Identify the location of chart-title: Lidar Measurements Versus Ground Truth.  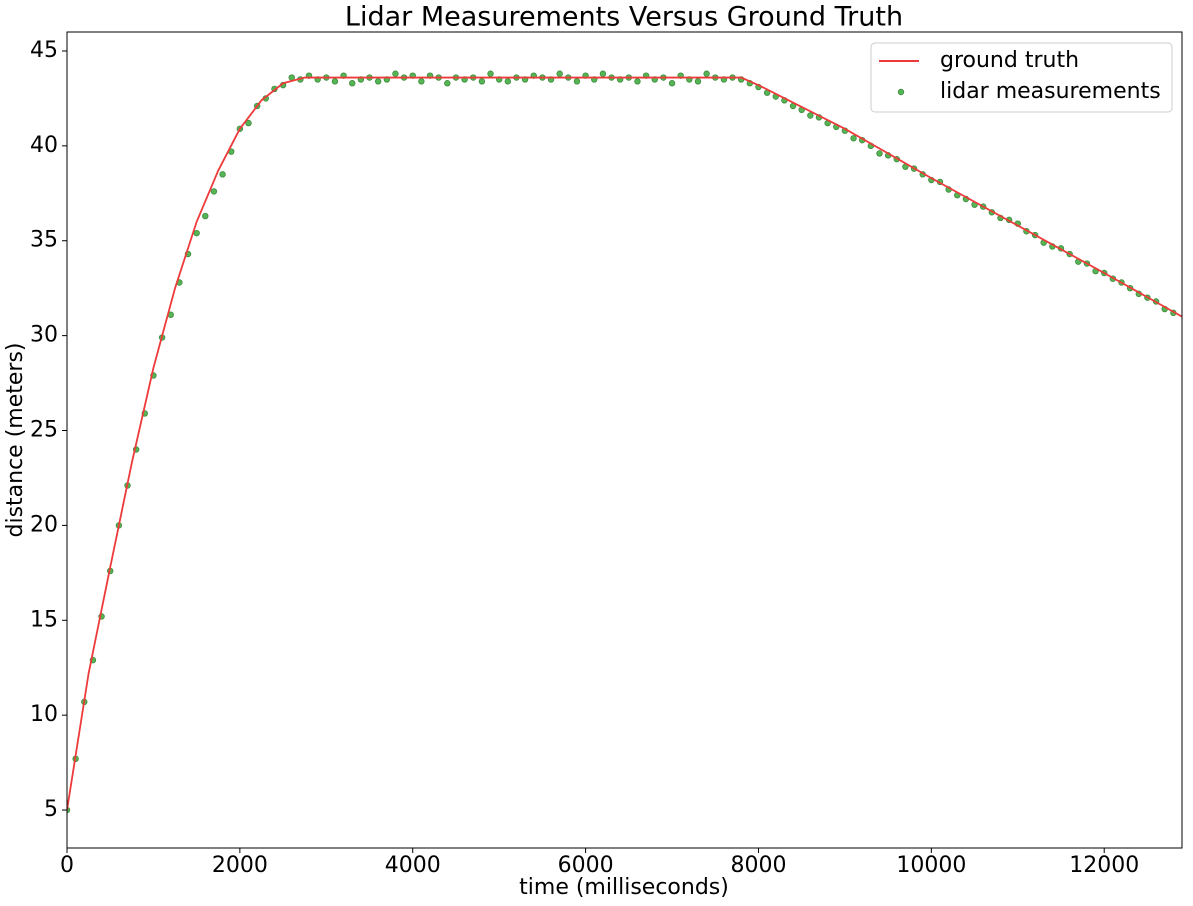
(624, 17).